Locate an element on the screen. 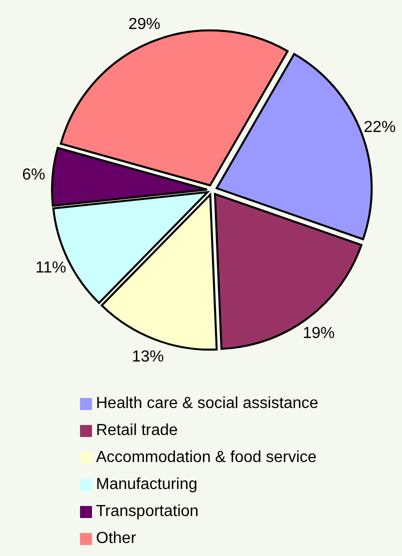 The image size is (402, 556). legend-label: Accommodation & food service is located at coordinates (206, 457).